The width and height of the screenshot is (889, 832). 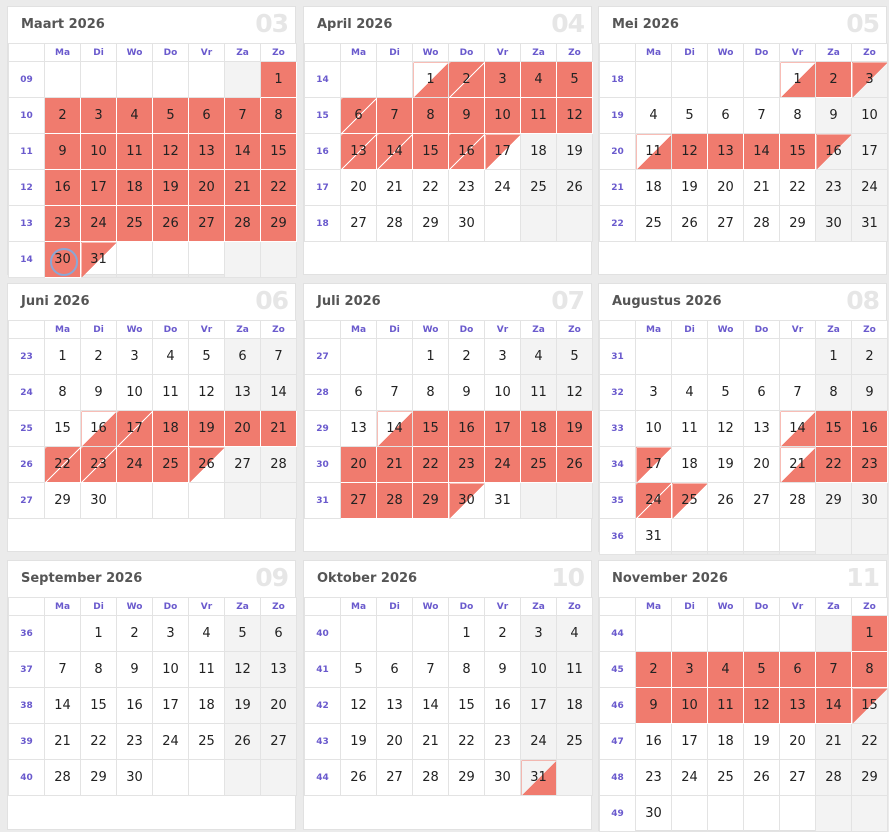 I want to click on day-cell: 31, so click(x=869, y=223).